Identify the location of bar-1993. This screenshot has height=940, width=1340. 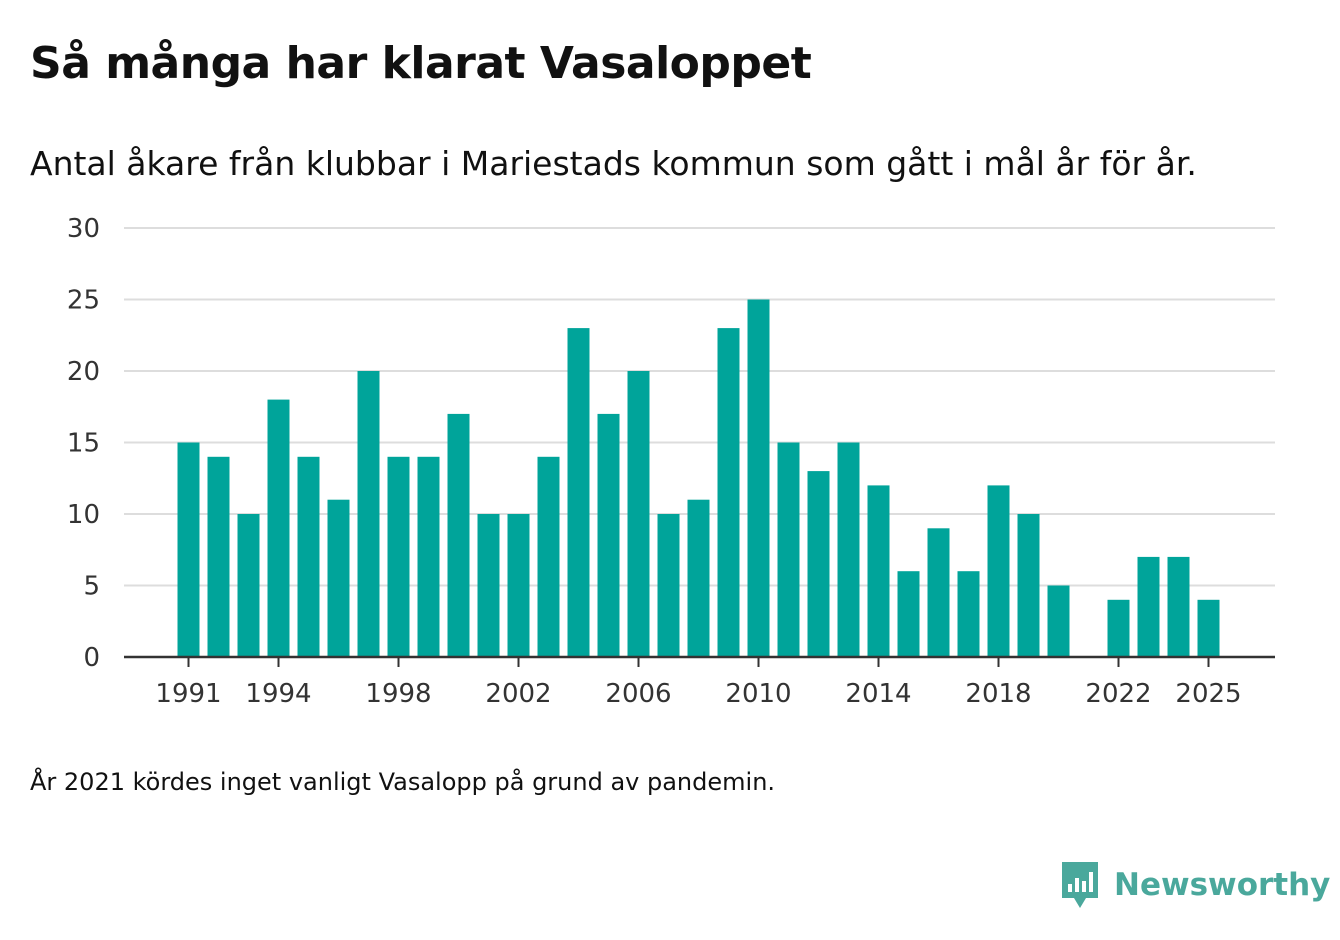
(248, 585).